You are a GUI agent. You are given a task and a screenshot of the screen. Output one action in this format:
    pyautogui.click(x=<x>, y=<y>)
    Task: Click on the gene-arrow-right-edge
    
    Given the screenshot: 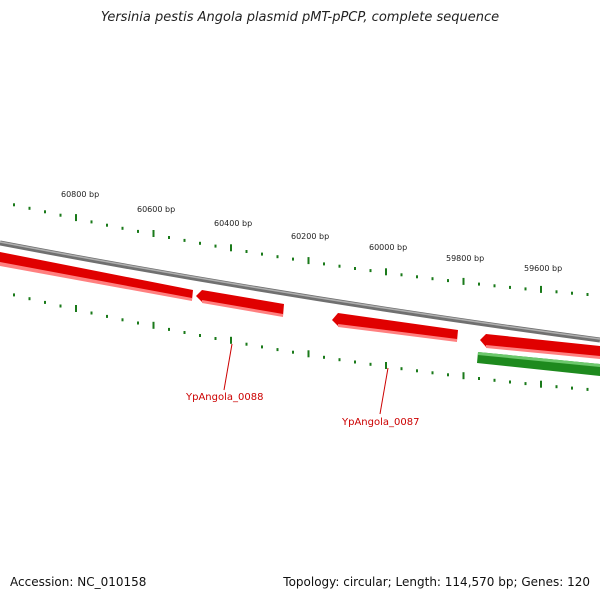 What is the action you would take?
    pyautogui.click(x=540, y=346)
    